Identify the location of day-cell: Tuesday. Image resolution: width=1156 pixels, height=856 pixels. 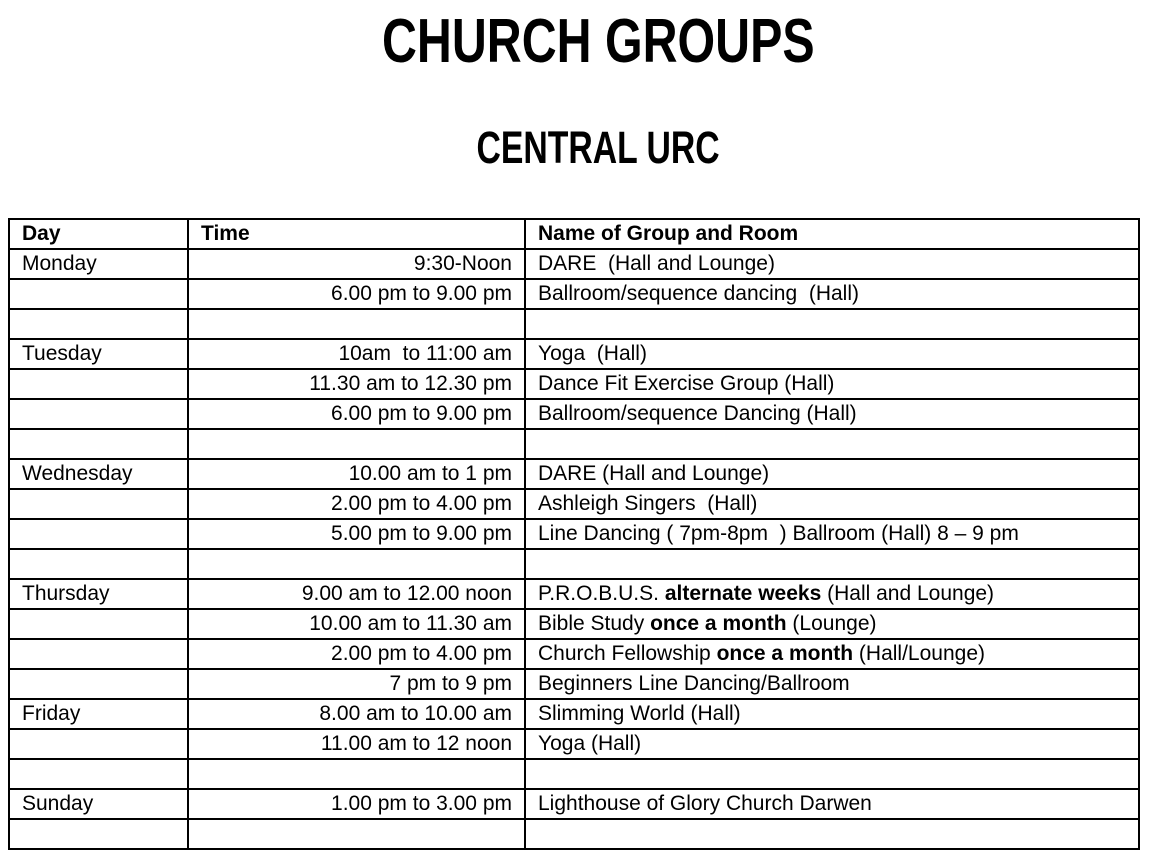
(98, 354).